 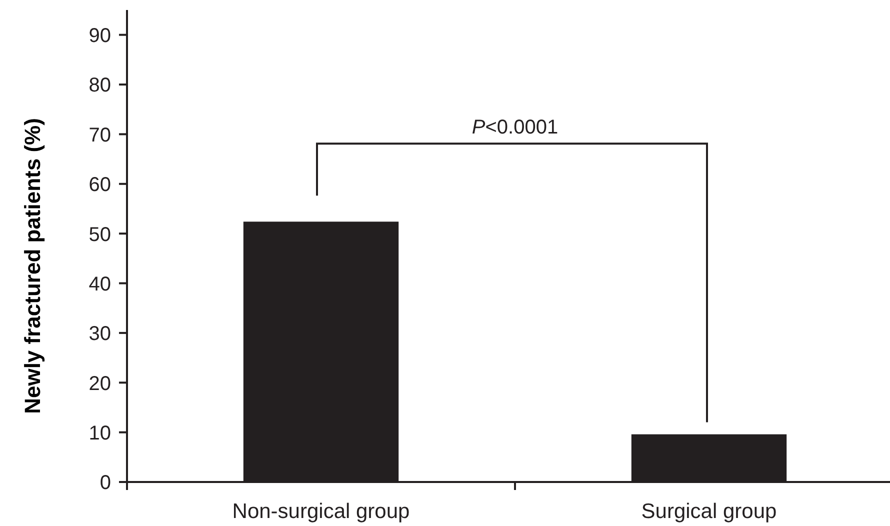 What do you see at coordinates (99, 433) in the screenshot?
I see `y-tick-label: 10` at bounding box center [99, 433].